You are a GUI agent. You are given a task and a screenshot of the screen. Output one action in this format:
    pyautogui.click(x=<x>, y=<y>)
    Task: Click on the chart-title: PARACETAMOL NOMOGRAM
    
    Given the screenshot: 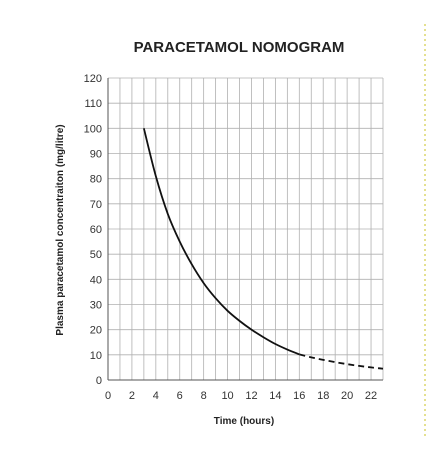 What is the action you would take?
    pyautogui.click(x=239, y=47)
    